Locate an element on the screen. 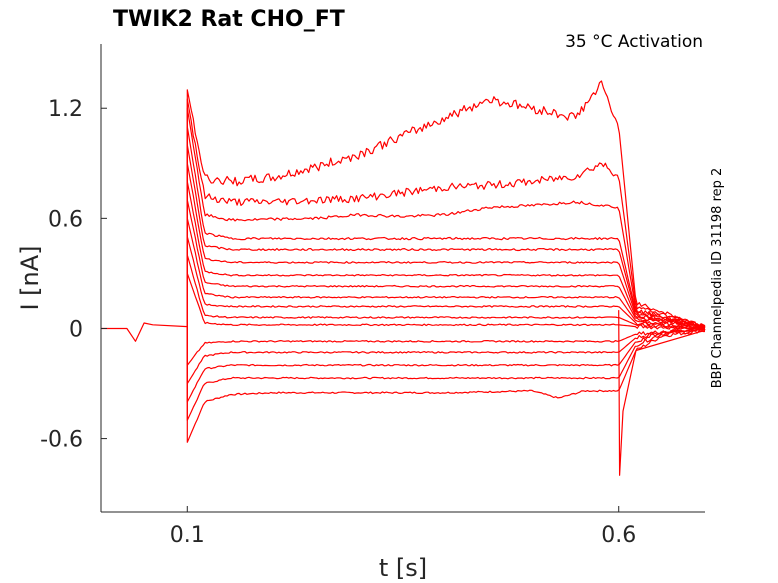 Image resolution: width=778 pixels, height=583 pixels. x-tick-label: 0.1 is located at coordinates (187, 535).